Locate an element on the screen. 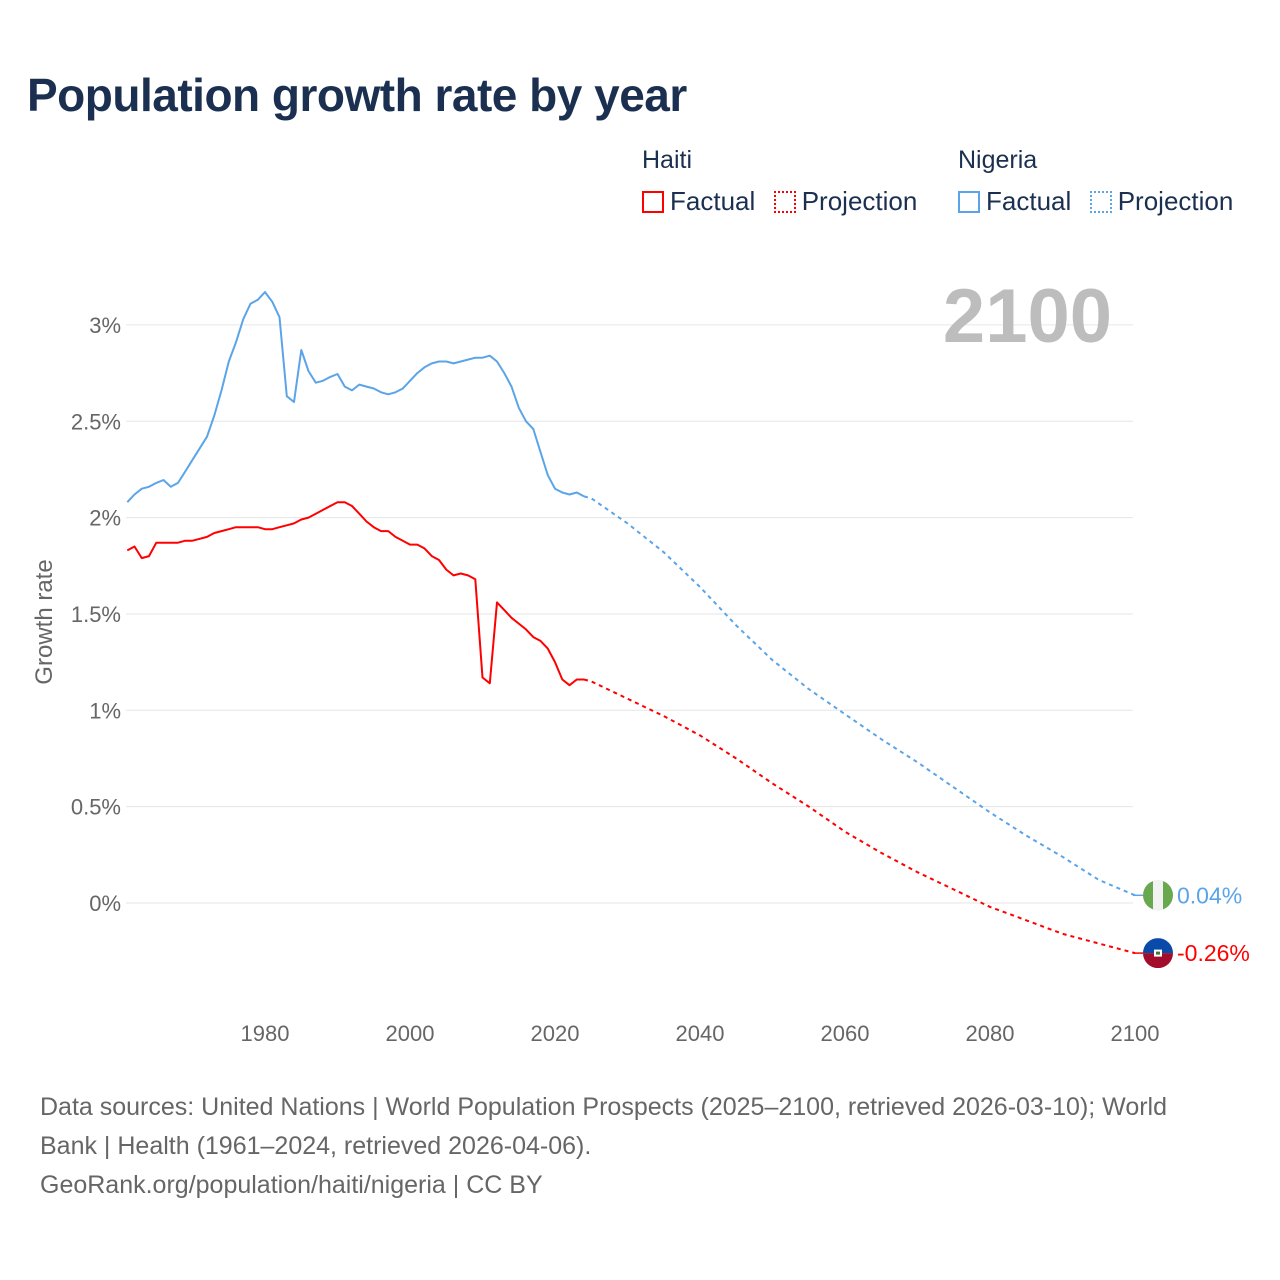 Image resolution: width=1280 pixels, height=1280 pixels. legend-haiti-factual: Factual is located at coordinates (698, 201).